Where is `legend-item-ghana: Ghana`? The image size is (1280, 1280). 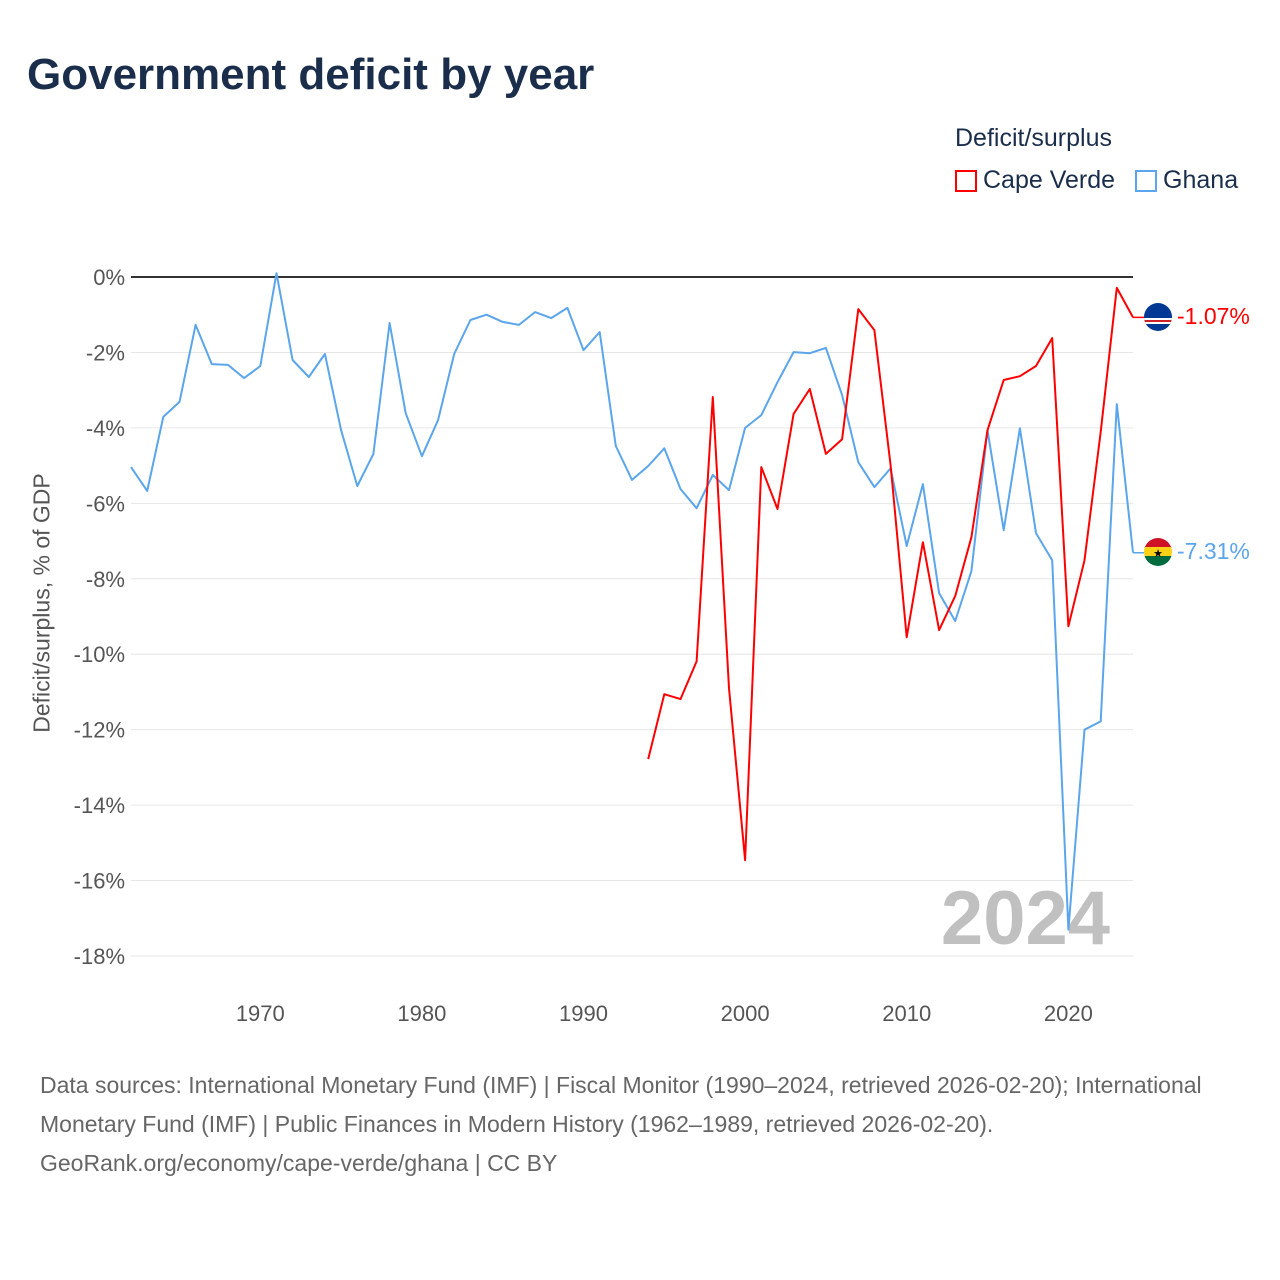 legend-item-ghana: Ghana is located at coordinates (1186, 180).